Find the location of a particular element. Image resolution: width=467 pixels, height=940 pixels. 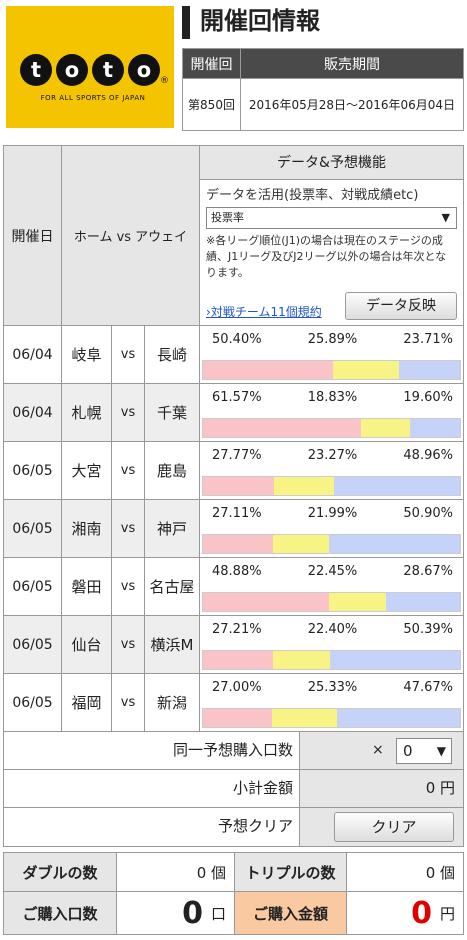

match-row: 06/05 福岡 vs 新潟 27.00% 25.33% 47.67% is located at coordinates (233, 703).